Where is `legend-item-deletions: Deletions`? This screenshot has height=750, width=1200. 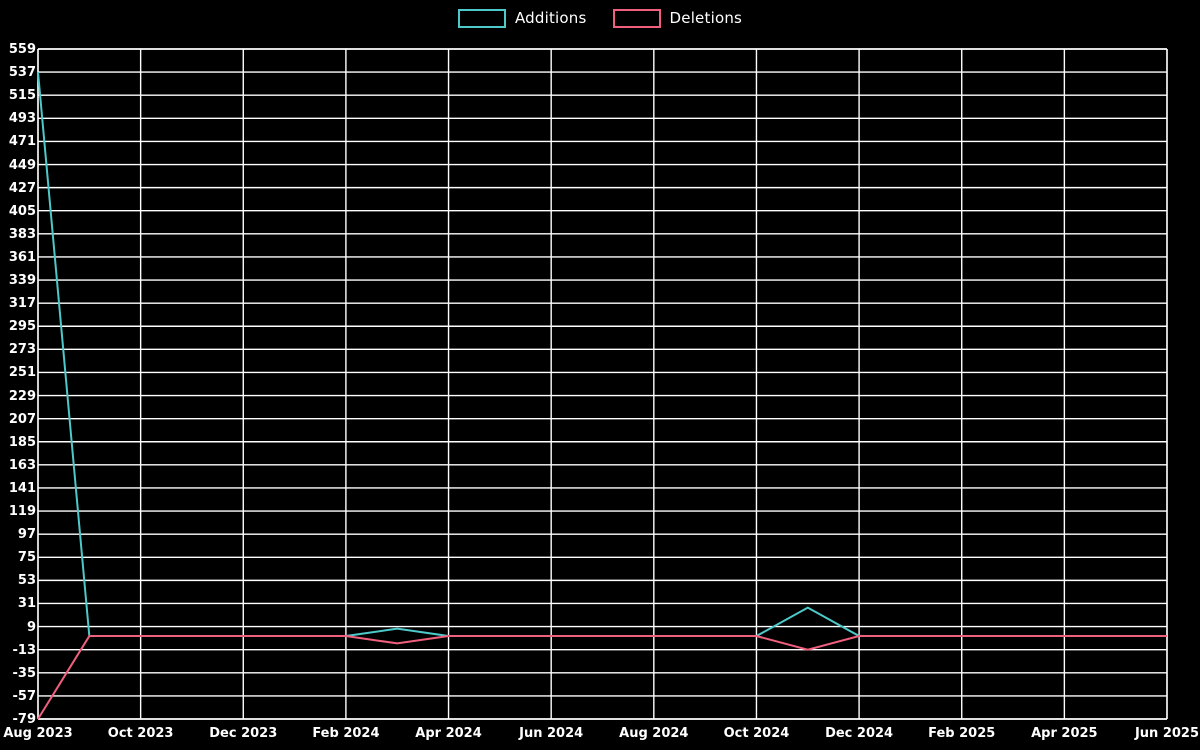 legend-item-deletions: Deletions is located at coordinates (677, 18).